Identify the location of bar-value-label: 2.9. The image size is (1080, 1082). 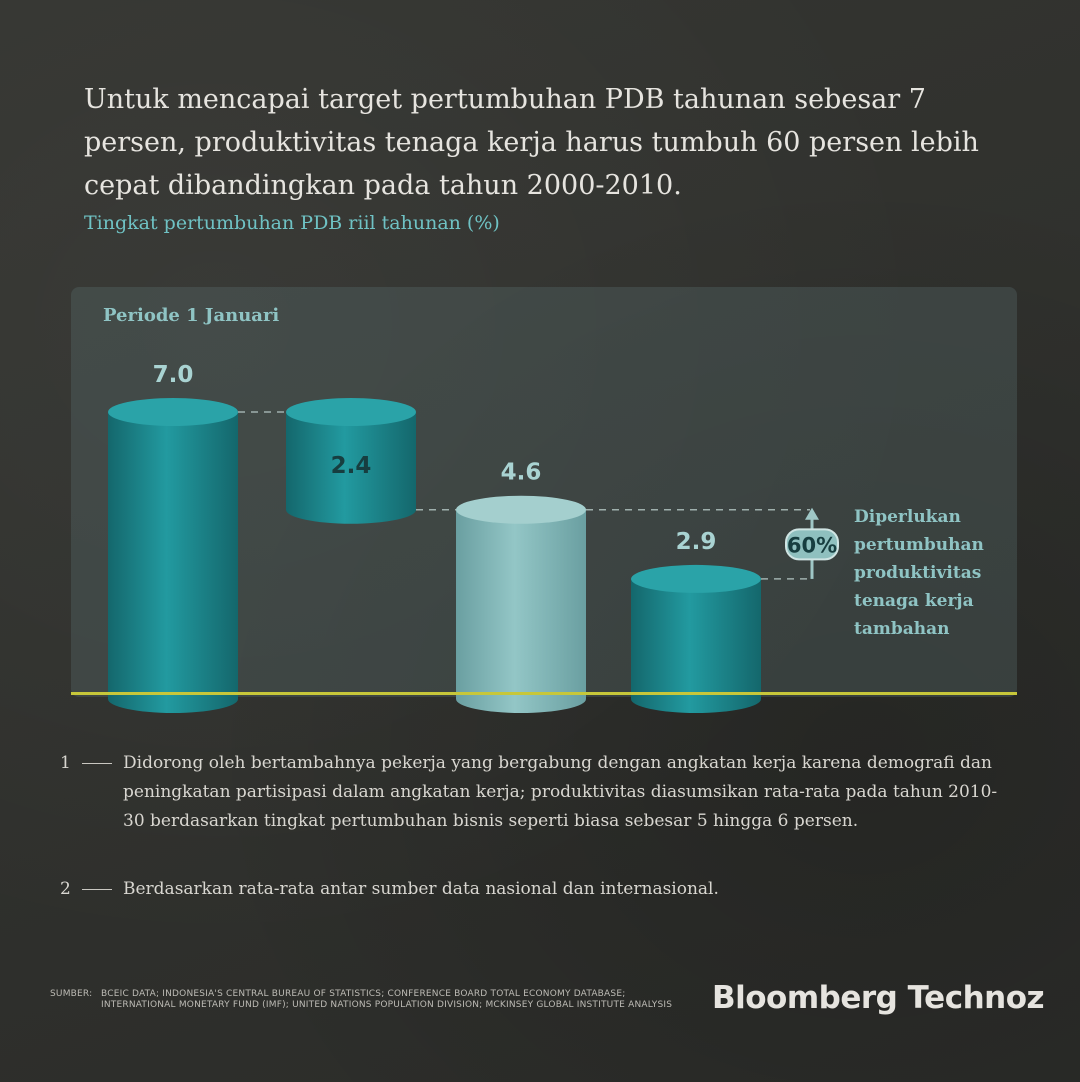
(696, 542).